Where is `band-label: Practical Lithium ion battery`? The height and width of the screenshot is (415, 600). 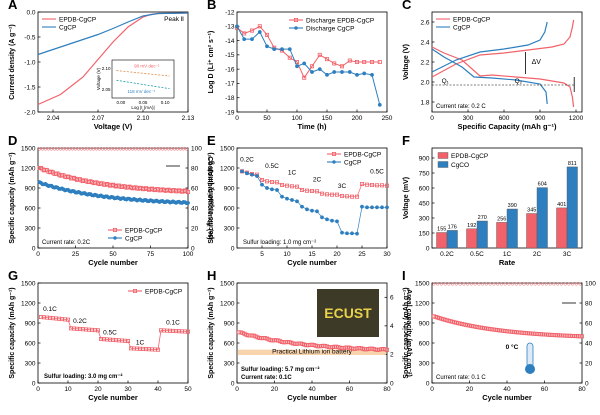
band-label: Practical Lithium ion battery is located at coordinates (312, 352).